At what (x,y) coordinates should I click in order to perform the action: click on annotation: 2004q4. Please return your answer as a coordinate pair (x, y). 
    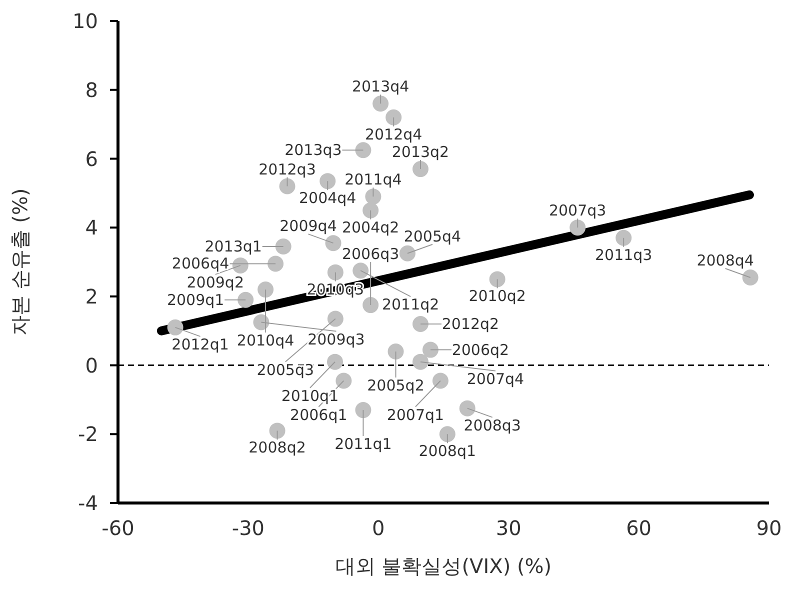
    Looking at the image, I should click on (327, 198).